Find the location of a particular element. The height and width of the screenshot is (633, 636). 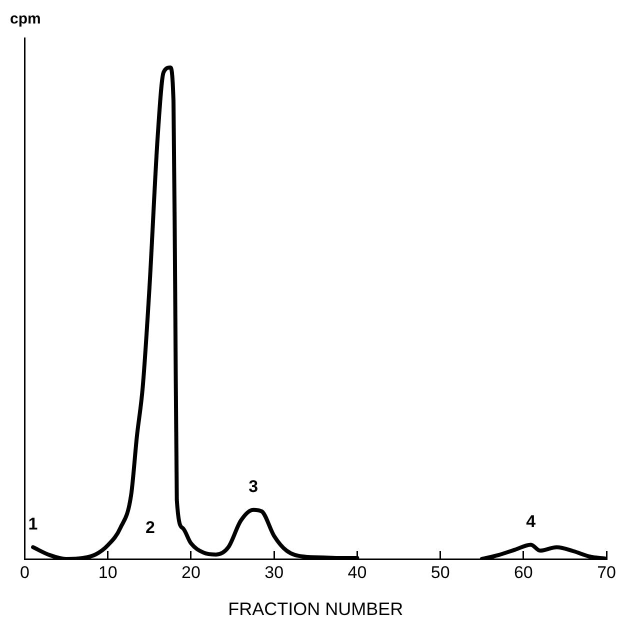

x-tick-label: 40 is located at coordinates (357, 572).